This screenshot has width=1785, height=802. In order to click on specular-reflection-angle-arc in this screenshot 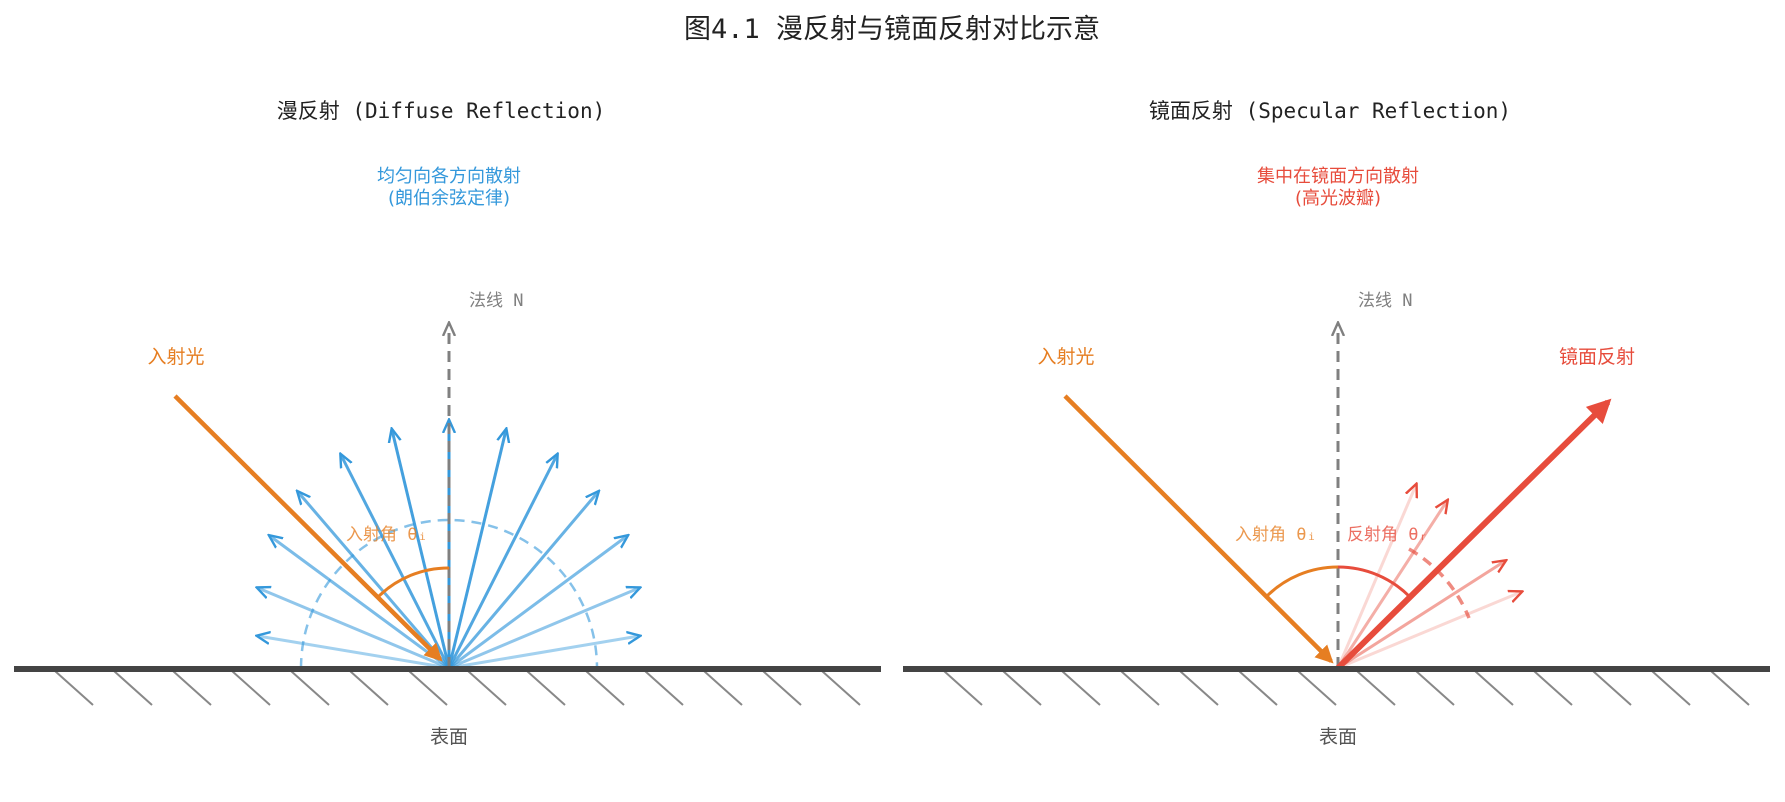, I will do `click(1374, 582)`.